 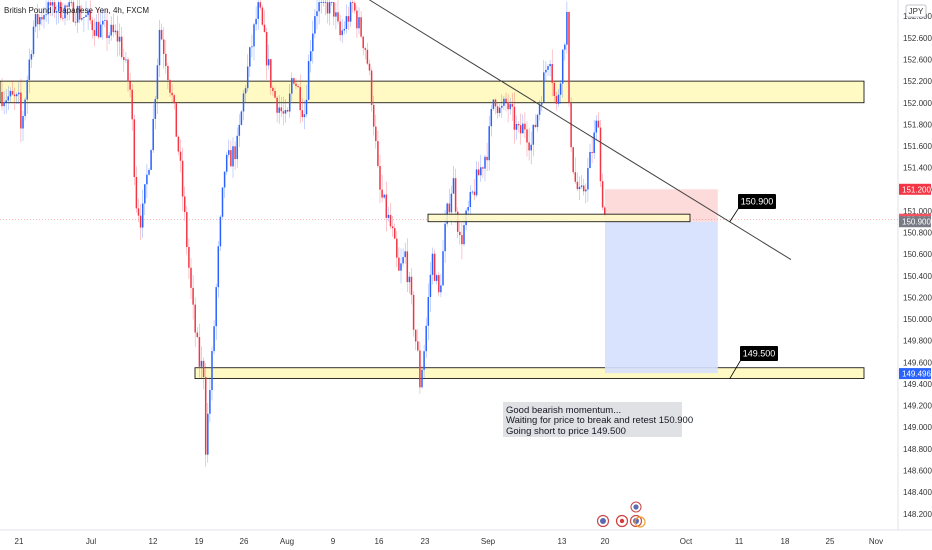 What do you see at coordinates (425, 541) in the screenshot?
I see `x-tick-label: 23` at bounding box center [425, 541].